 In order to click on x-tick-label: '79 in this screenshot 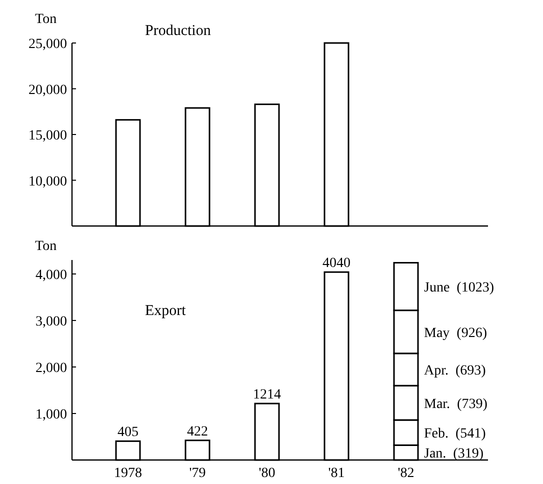, I will do `click(197, 473)`.